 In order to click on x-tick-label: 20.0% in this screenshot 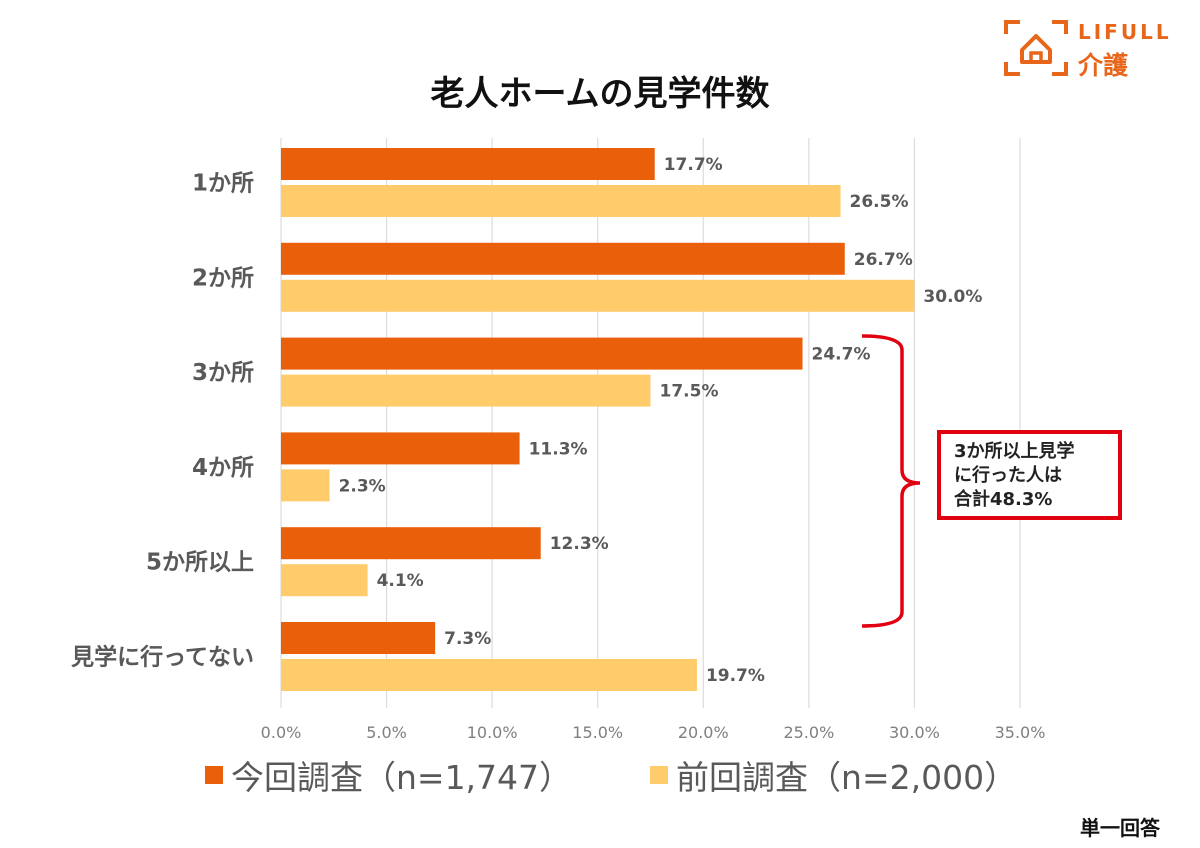, I will do `click(703, 732)`.